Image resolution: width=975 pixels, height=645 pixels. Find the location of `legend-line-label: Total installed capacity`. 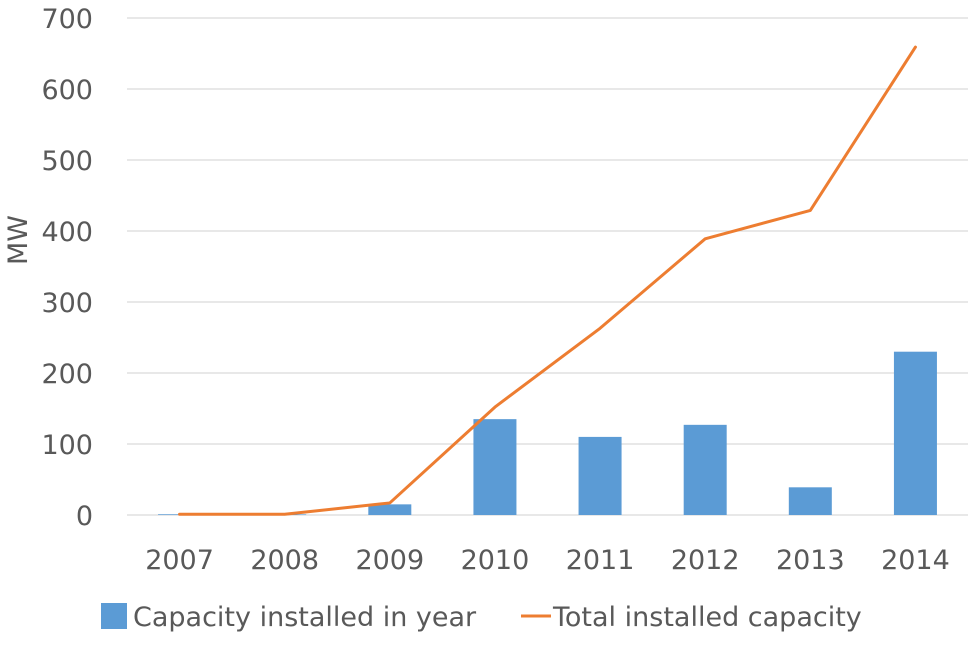

legend-line-label: Total installed capacity is located at coordinates (707, 617).